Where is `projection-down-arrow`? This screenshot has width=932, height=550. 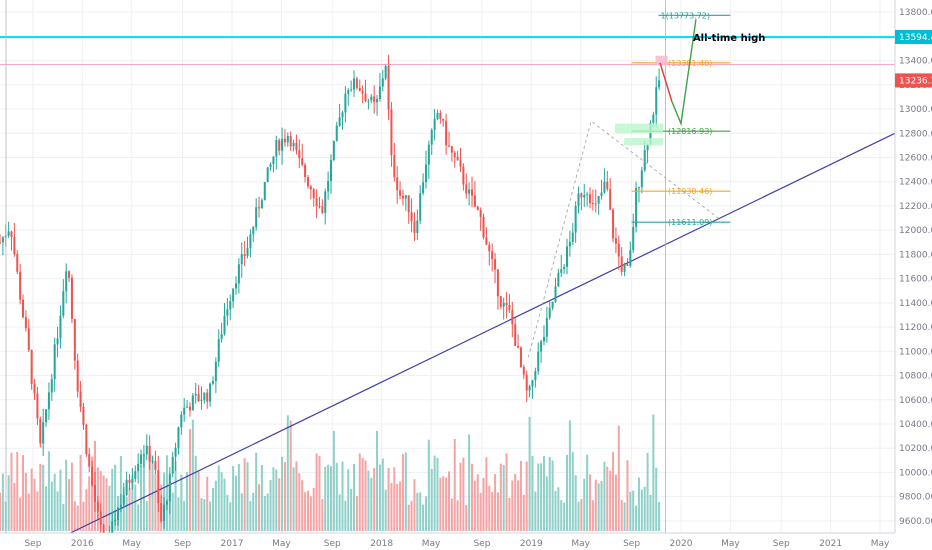
projection-down-arrow is located at coordinates (666, 82).